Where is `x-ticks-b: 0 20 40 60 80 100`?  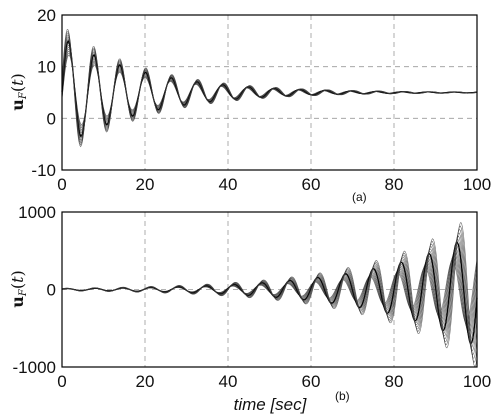
x-ticks-b: 0 20 40 60 80 100 is located at coordinates (274, 381).